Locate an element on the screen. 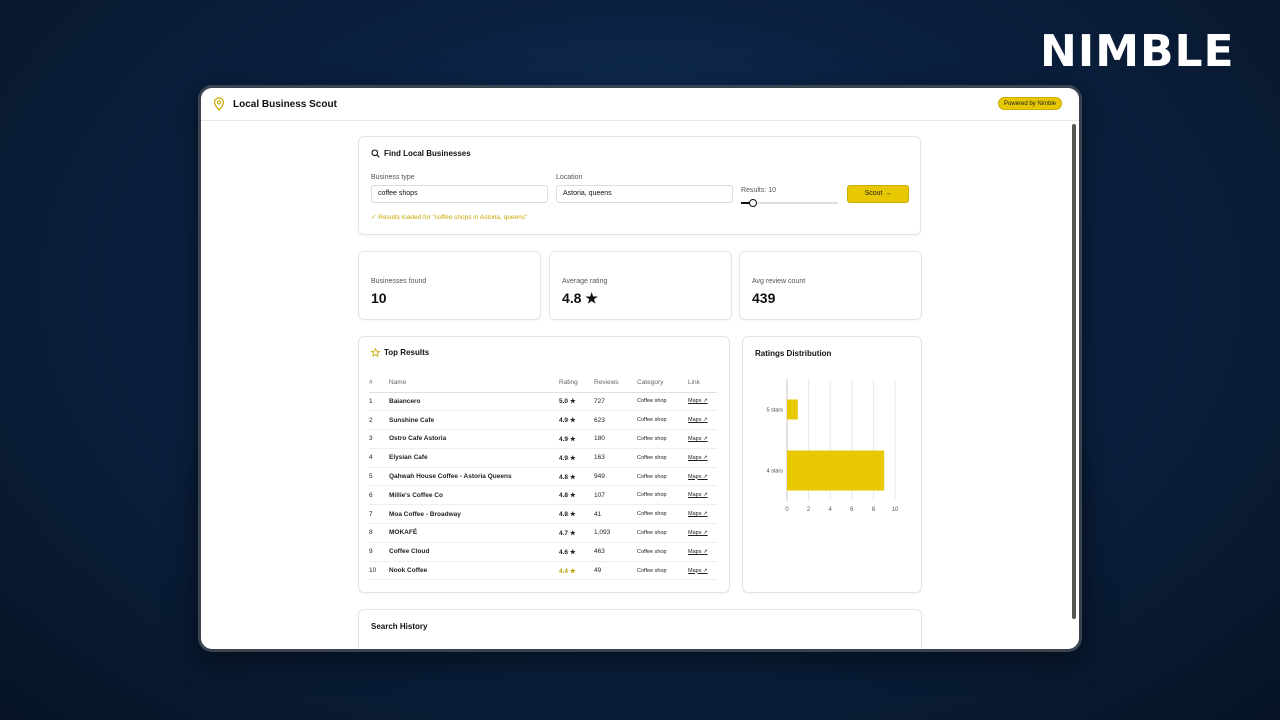 The height and width of the screenshot is (720, 1280). business-name: Elysian Cafe is located at coordinates (474, 458).